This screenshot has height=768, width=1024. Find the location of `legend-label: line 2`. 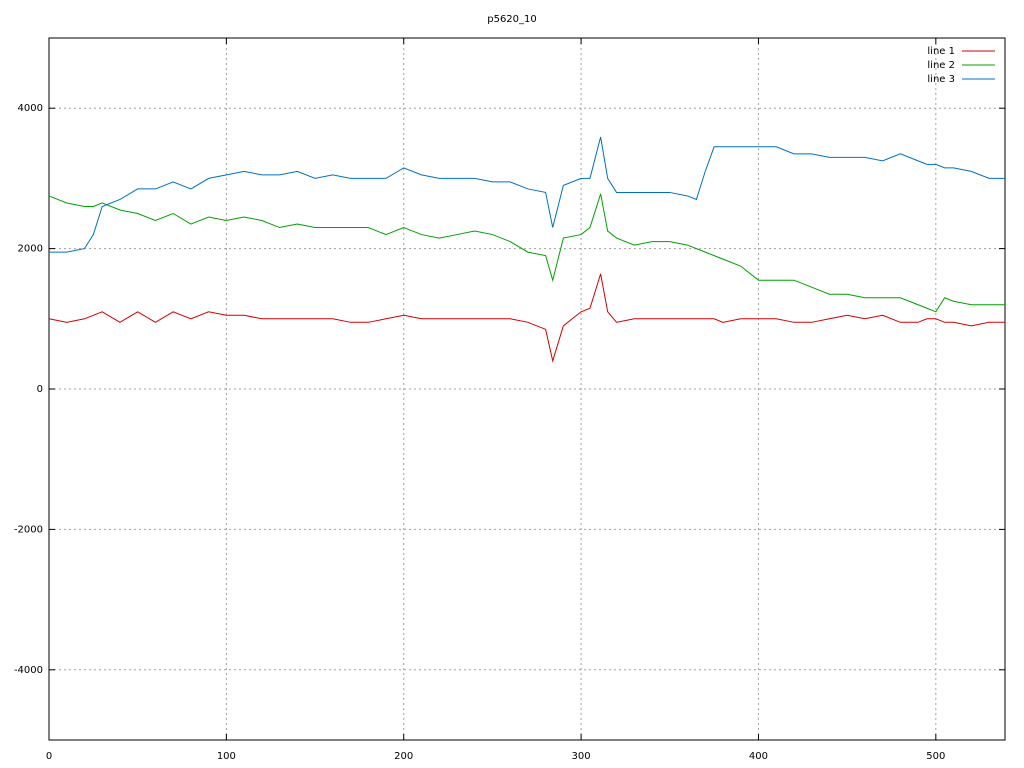

legend-label: line 2 is located at coordinates (941, 65).